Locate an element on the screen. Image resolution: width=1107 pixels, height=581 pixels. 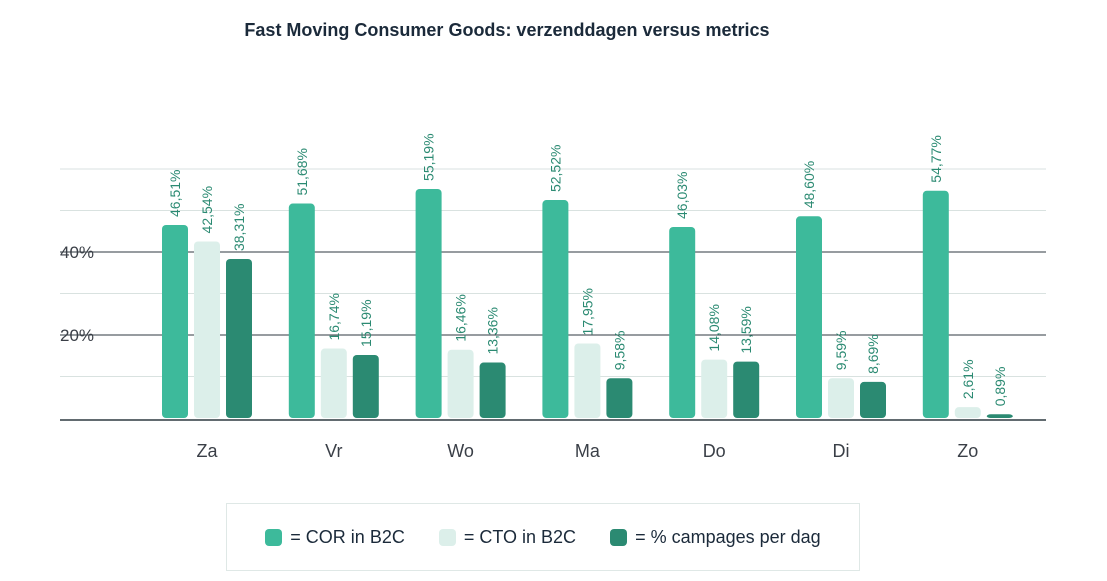
x-tick-label: Zo is located at coordinates (967, 451).